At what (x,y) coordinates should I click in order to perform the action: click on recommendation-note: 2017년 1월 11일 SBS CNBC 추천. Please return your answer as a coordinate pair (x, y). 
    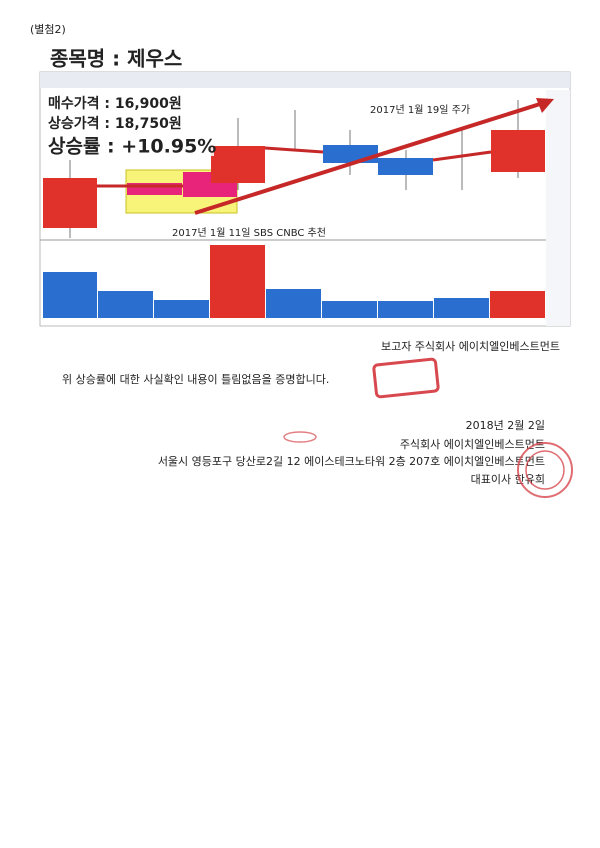
    Looking at the image, I should click on (249, 233).